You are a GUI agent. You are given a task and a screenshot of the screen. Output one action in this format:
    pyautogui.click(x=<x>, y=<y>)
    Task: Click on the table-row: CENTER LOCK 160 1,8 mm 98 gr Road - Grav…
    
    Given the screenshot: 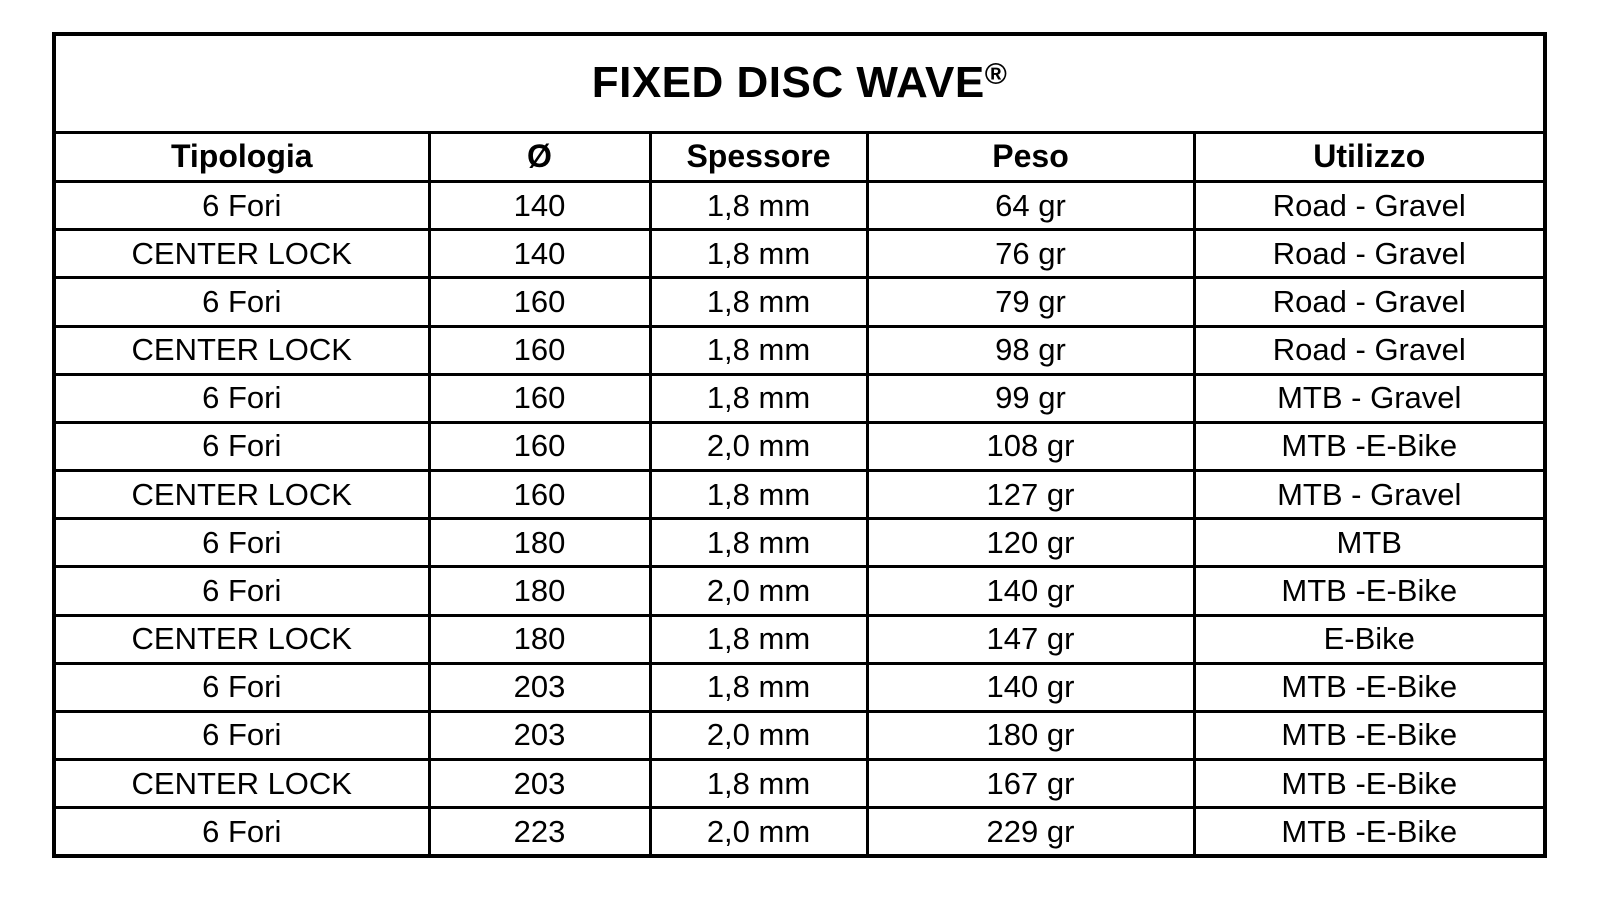 What is the action you would take?
    pyautogui.click(x=799, y=350)
    